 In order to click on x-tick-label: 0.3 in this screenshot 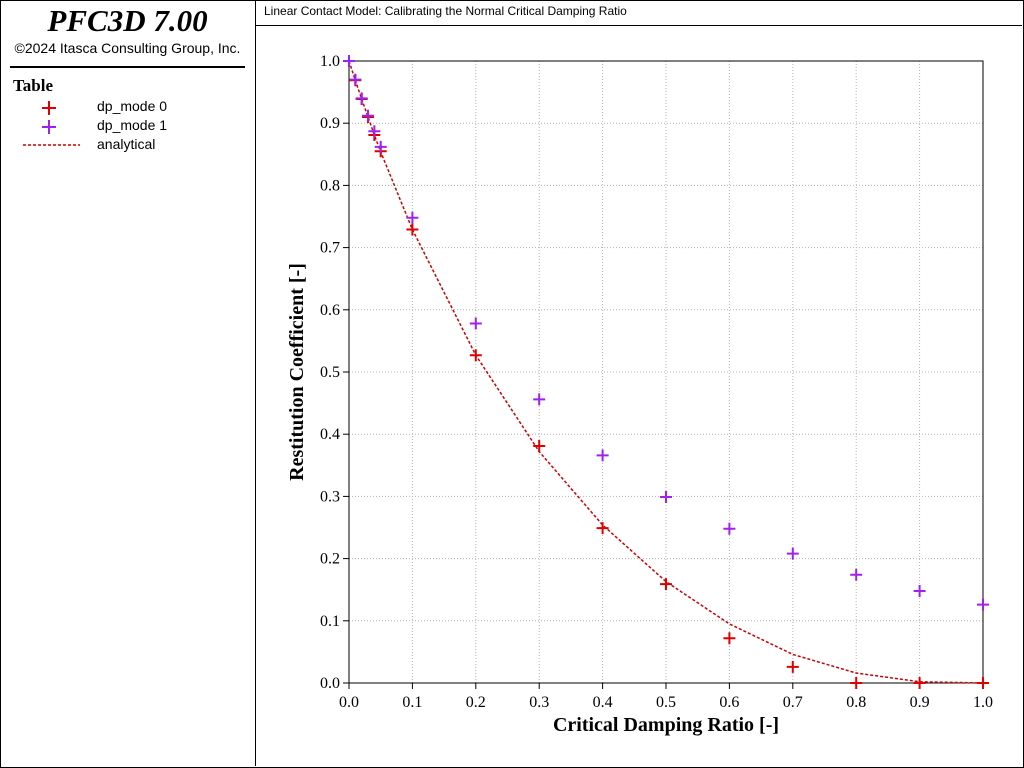, I will do `click(539, 702)`.